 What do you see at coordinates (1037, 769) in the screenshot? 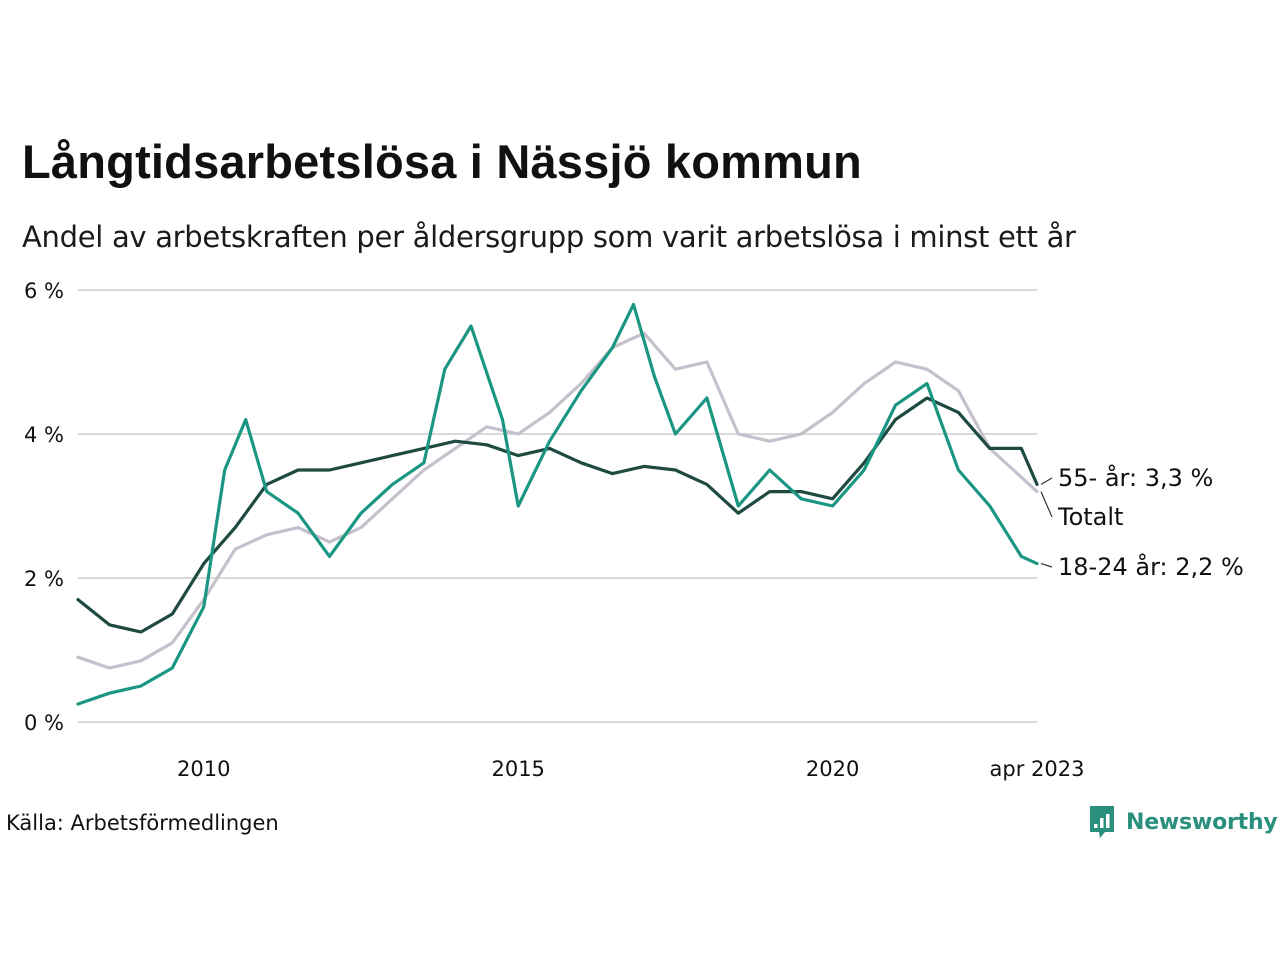
I see `x-tick-label: apr 2023` at bounding box center [1037, 769].